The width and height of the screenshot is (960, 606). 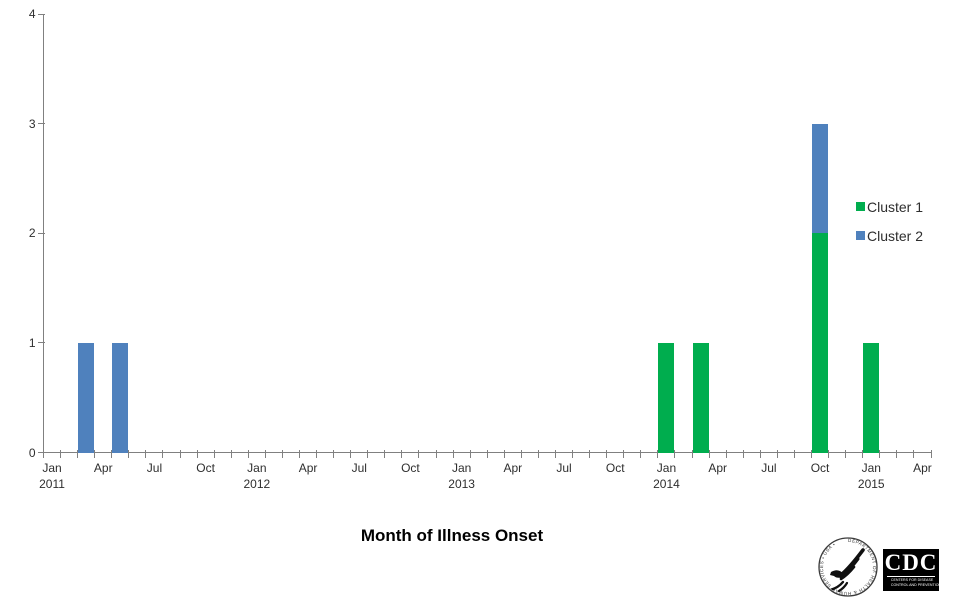 What do you see at coordinates (914, 585) in the screenshot?
I see `cdc-logo-line2: CONTROL AND PREVENTION` at bounding box center [914, 585].